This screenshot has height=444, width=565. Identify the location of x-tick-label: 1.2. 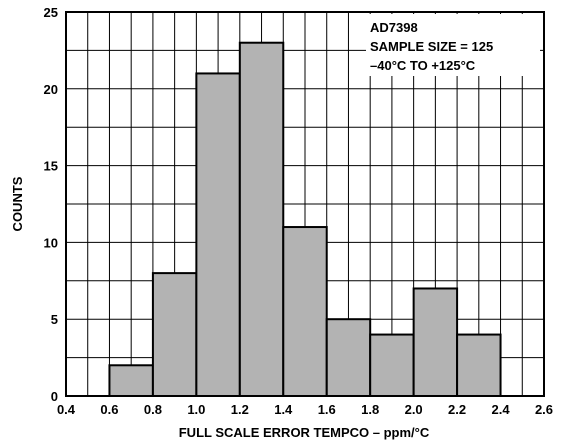
(240, 409).